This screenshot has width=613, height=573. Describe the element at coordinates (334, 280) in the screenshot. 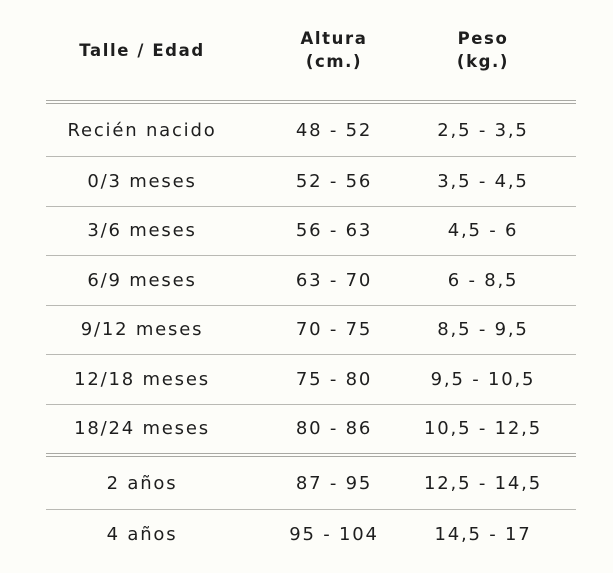

I see `row-height: 63 - 70` at that location.